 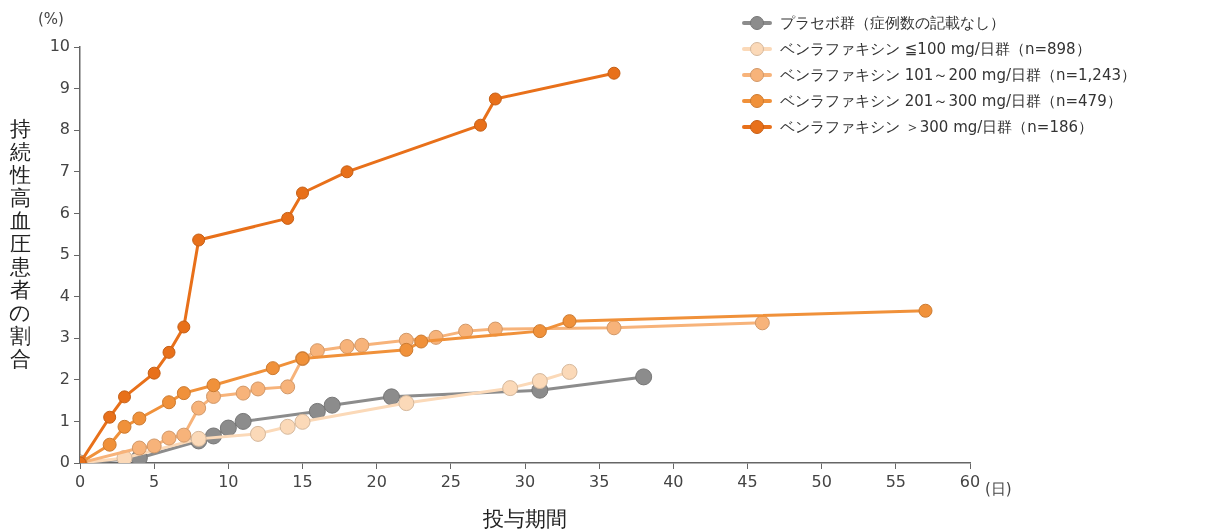 I want to click on text: (日), so click(x=998, y=489).